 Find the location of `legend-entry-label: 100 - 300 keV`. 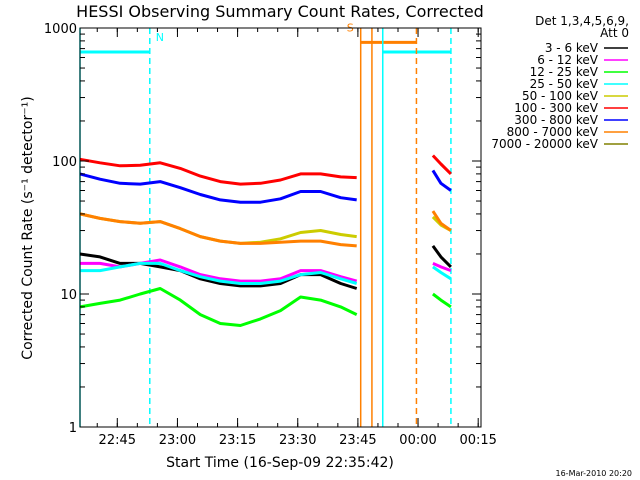

legend-entry-label: 100 - 300 keV is located at coordinates (556, 108).